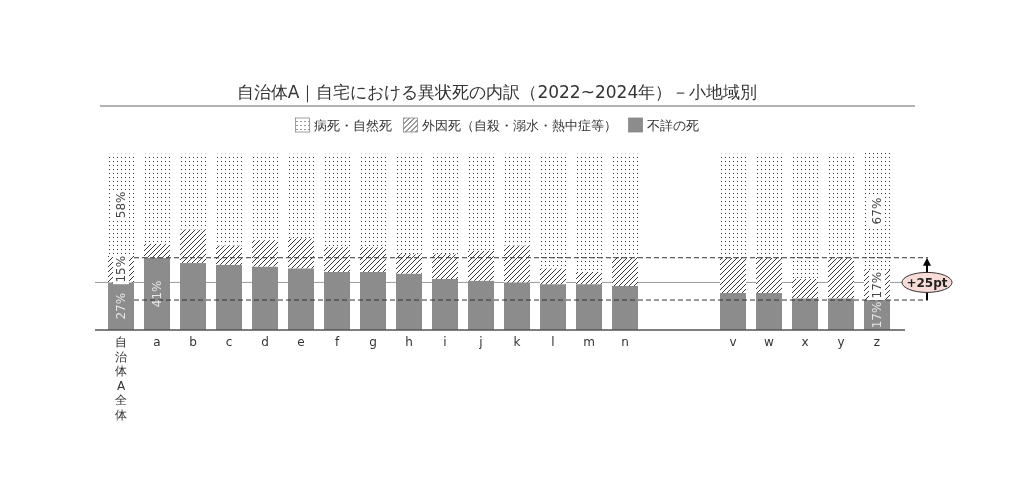 The height and width of the screenshot is (487, 1024). Describe the element at coordinates (445, 342) in the screenshot. I see `x-tick-label: i` at that location.